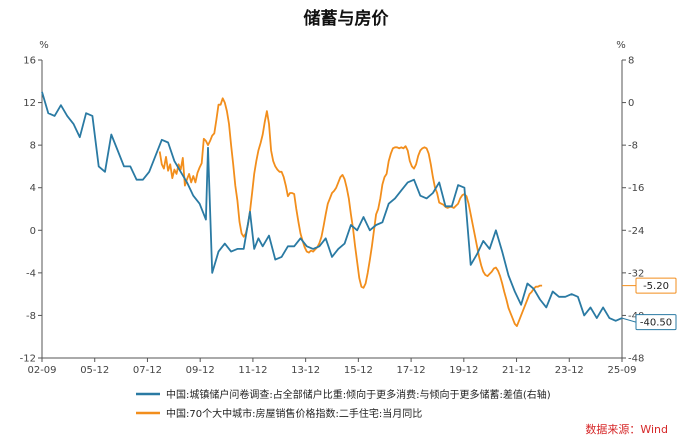 The height and width of the screenshot is (447, 693). I want to click on x-tick-label: 15-12, so click(358, 370).